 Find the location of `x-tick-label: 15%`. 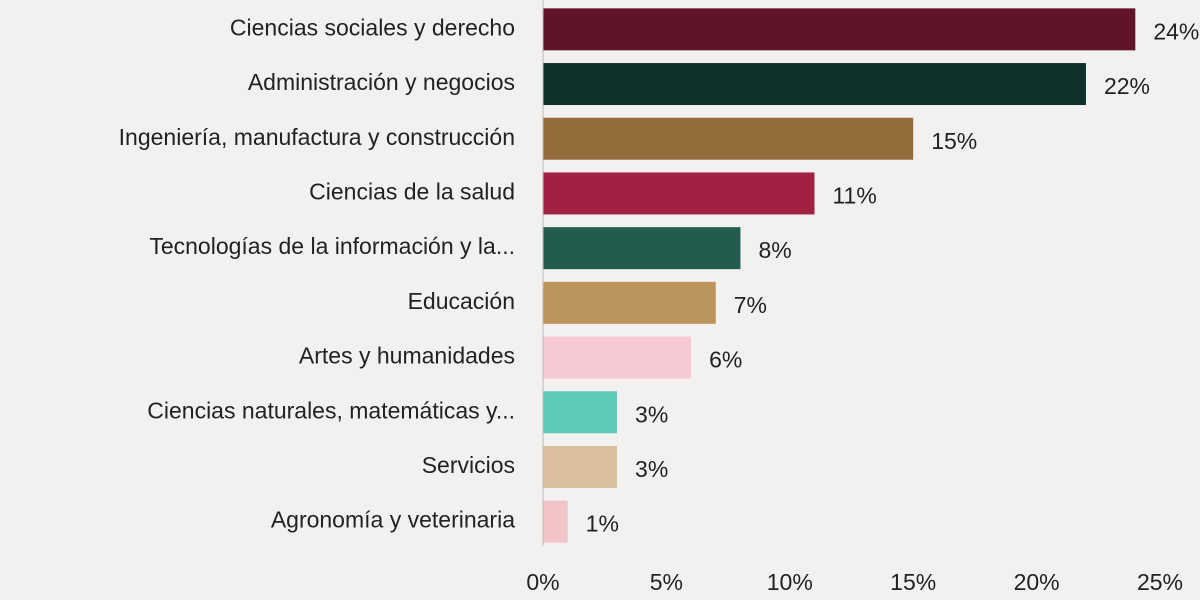

x-tick-label: 15% is located at coordinates (913, 582).